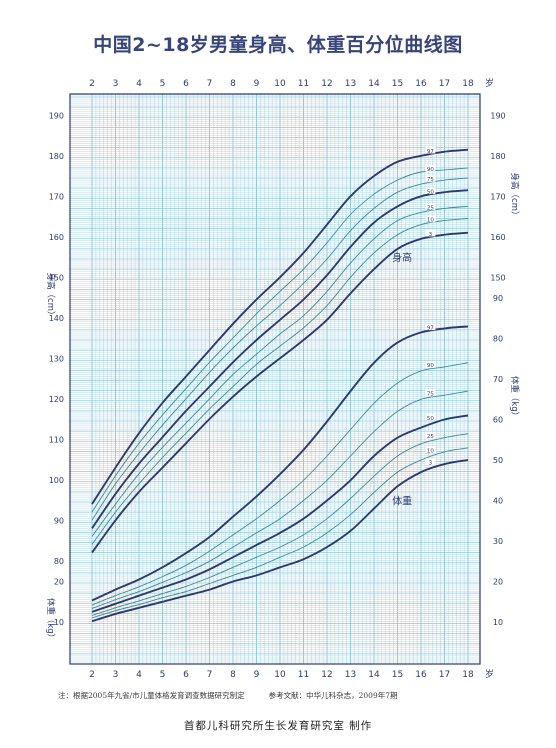 This screenshot has width=556, height=748. What do you see at coordinates (257, 84) in the screenshot?
I see `x-tick-label: 9` at bounding box center [257, 84].